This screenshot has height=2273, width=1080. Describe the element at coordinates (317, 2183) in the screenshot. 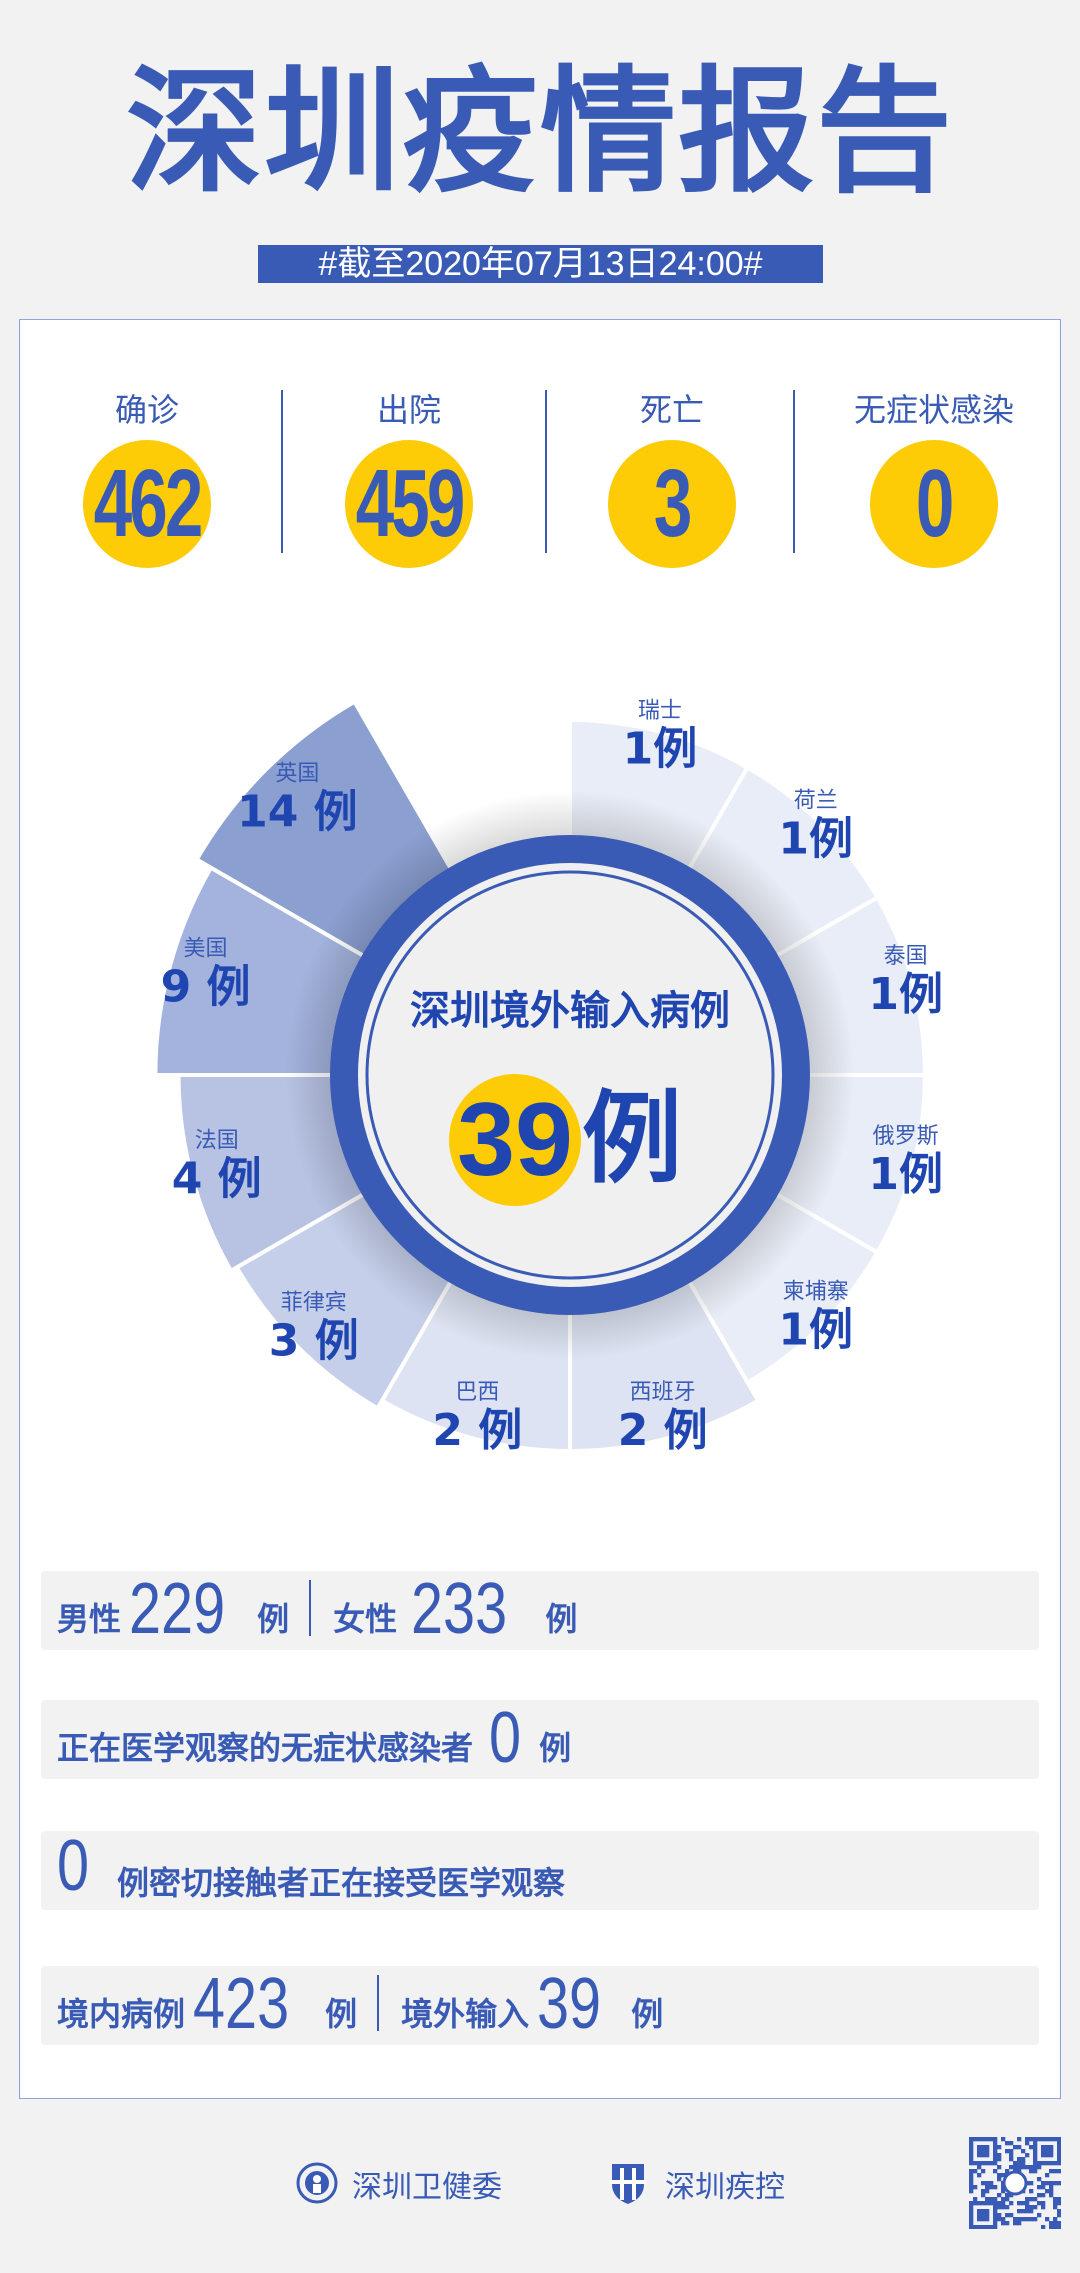

I see `shenzhen-health-commission-logo-icon` at that location.